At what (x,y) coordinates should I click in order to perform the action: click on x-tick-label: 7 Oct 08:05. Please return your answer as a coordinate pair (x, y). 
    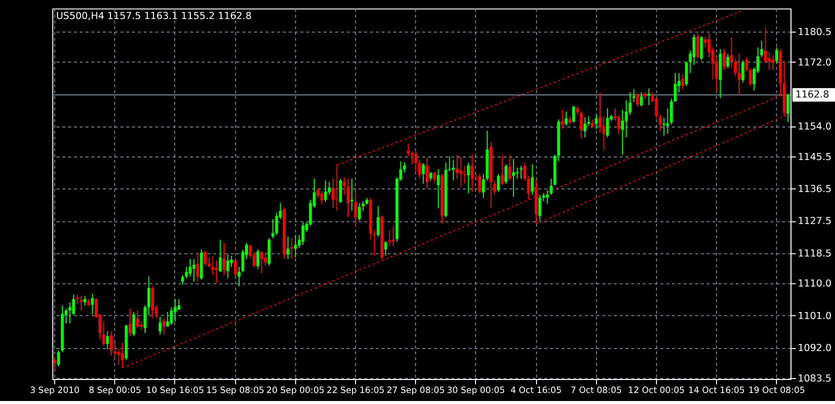
    Looking at the image, I should click on (596, 391).